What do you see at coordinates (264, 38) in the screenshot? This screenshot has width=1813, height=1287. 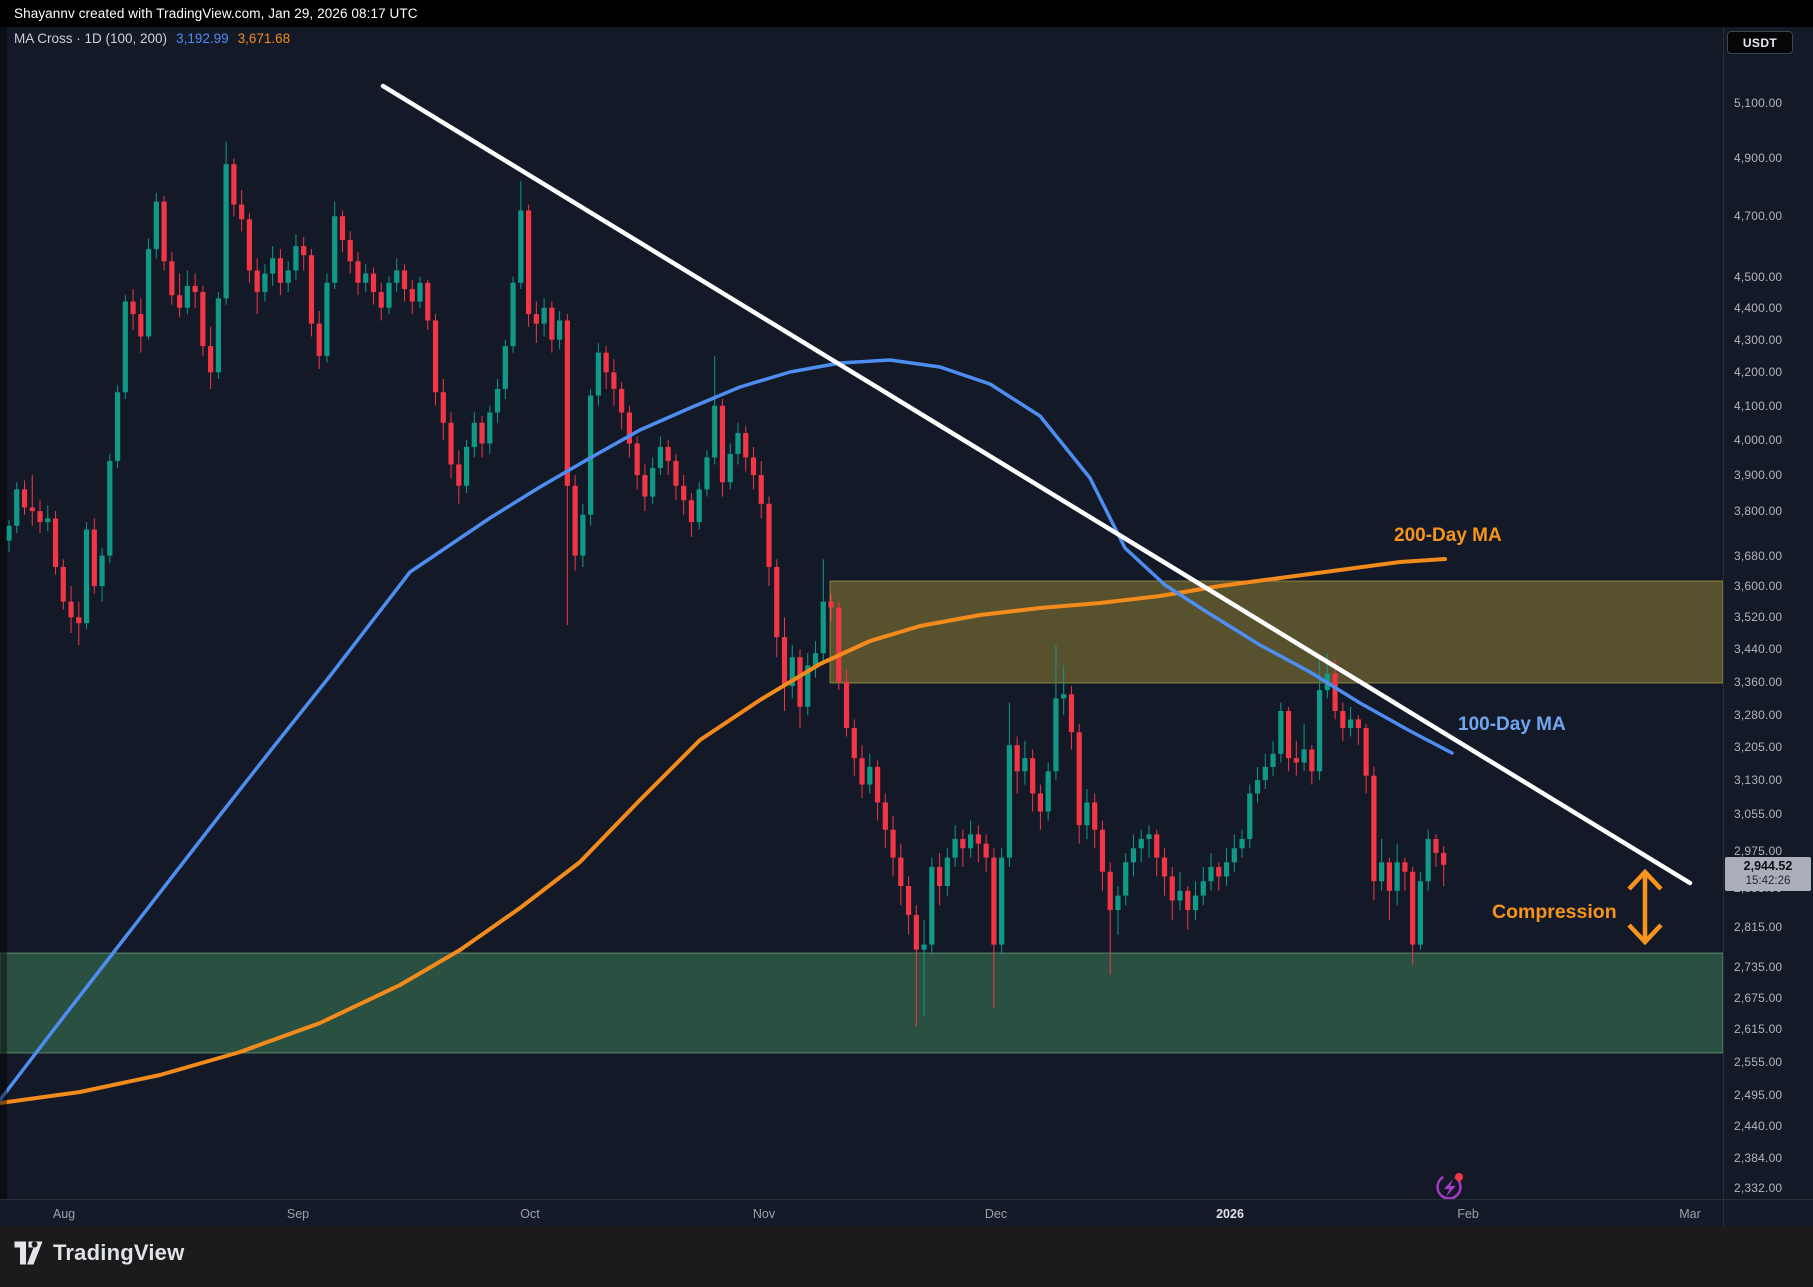 I see `ma200-legend-value: 3,671.68` at bounding box center [264, 38].